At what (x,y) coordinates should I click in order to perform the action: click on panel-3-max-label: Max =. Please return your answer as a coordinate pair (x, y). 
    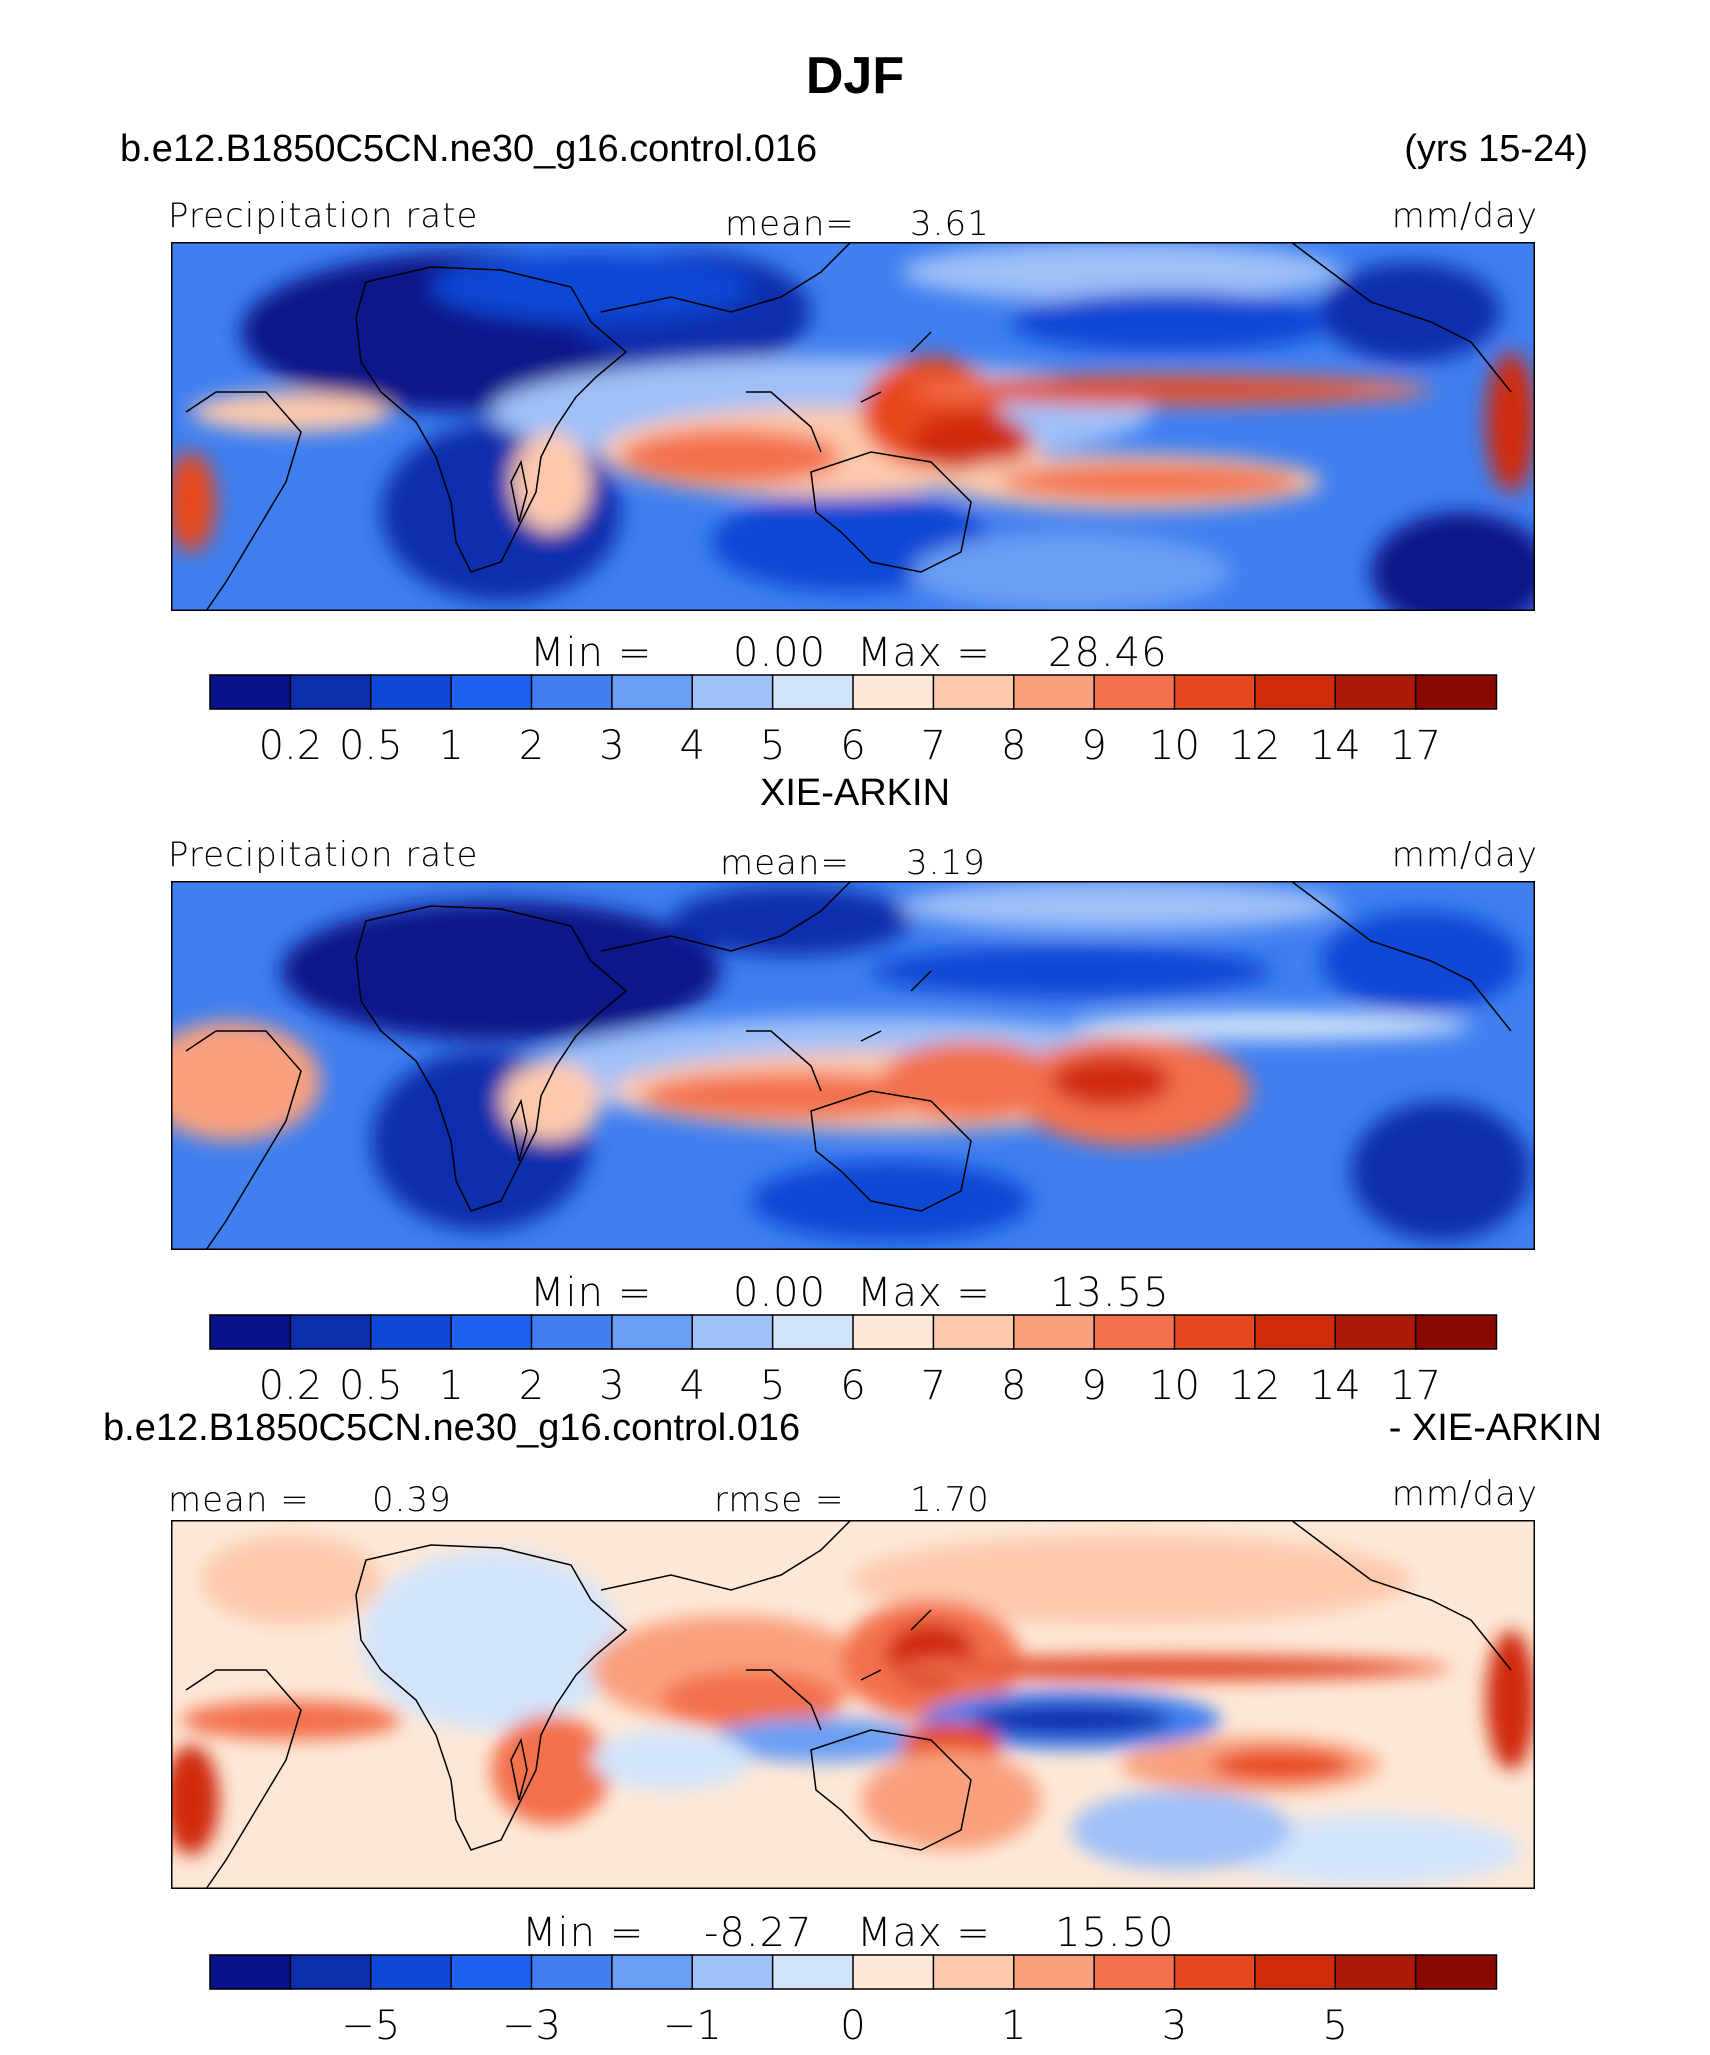
    Looking at the image, I should click on (924, 1933).